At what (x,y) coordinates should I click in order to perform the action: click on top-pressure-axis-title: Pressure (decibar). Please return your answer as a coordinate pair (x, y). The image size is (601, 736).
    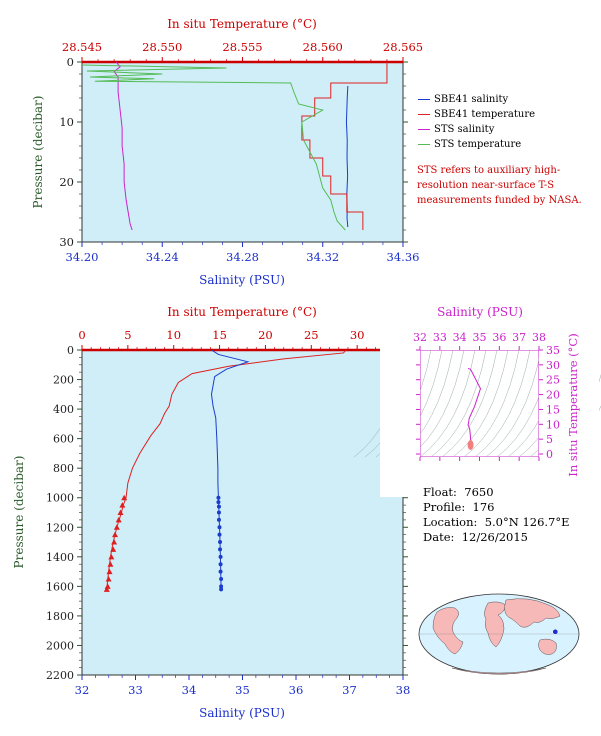
    Looking at the image, I should click on (38, 152).